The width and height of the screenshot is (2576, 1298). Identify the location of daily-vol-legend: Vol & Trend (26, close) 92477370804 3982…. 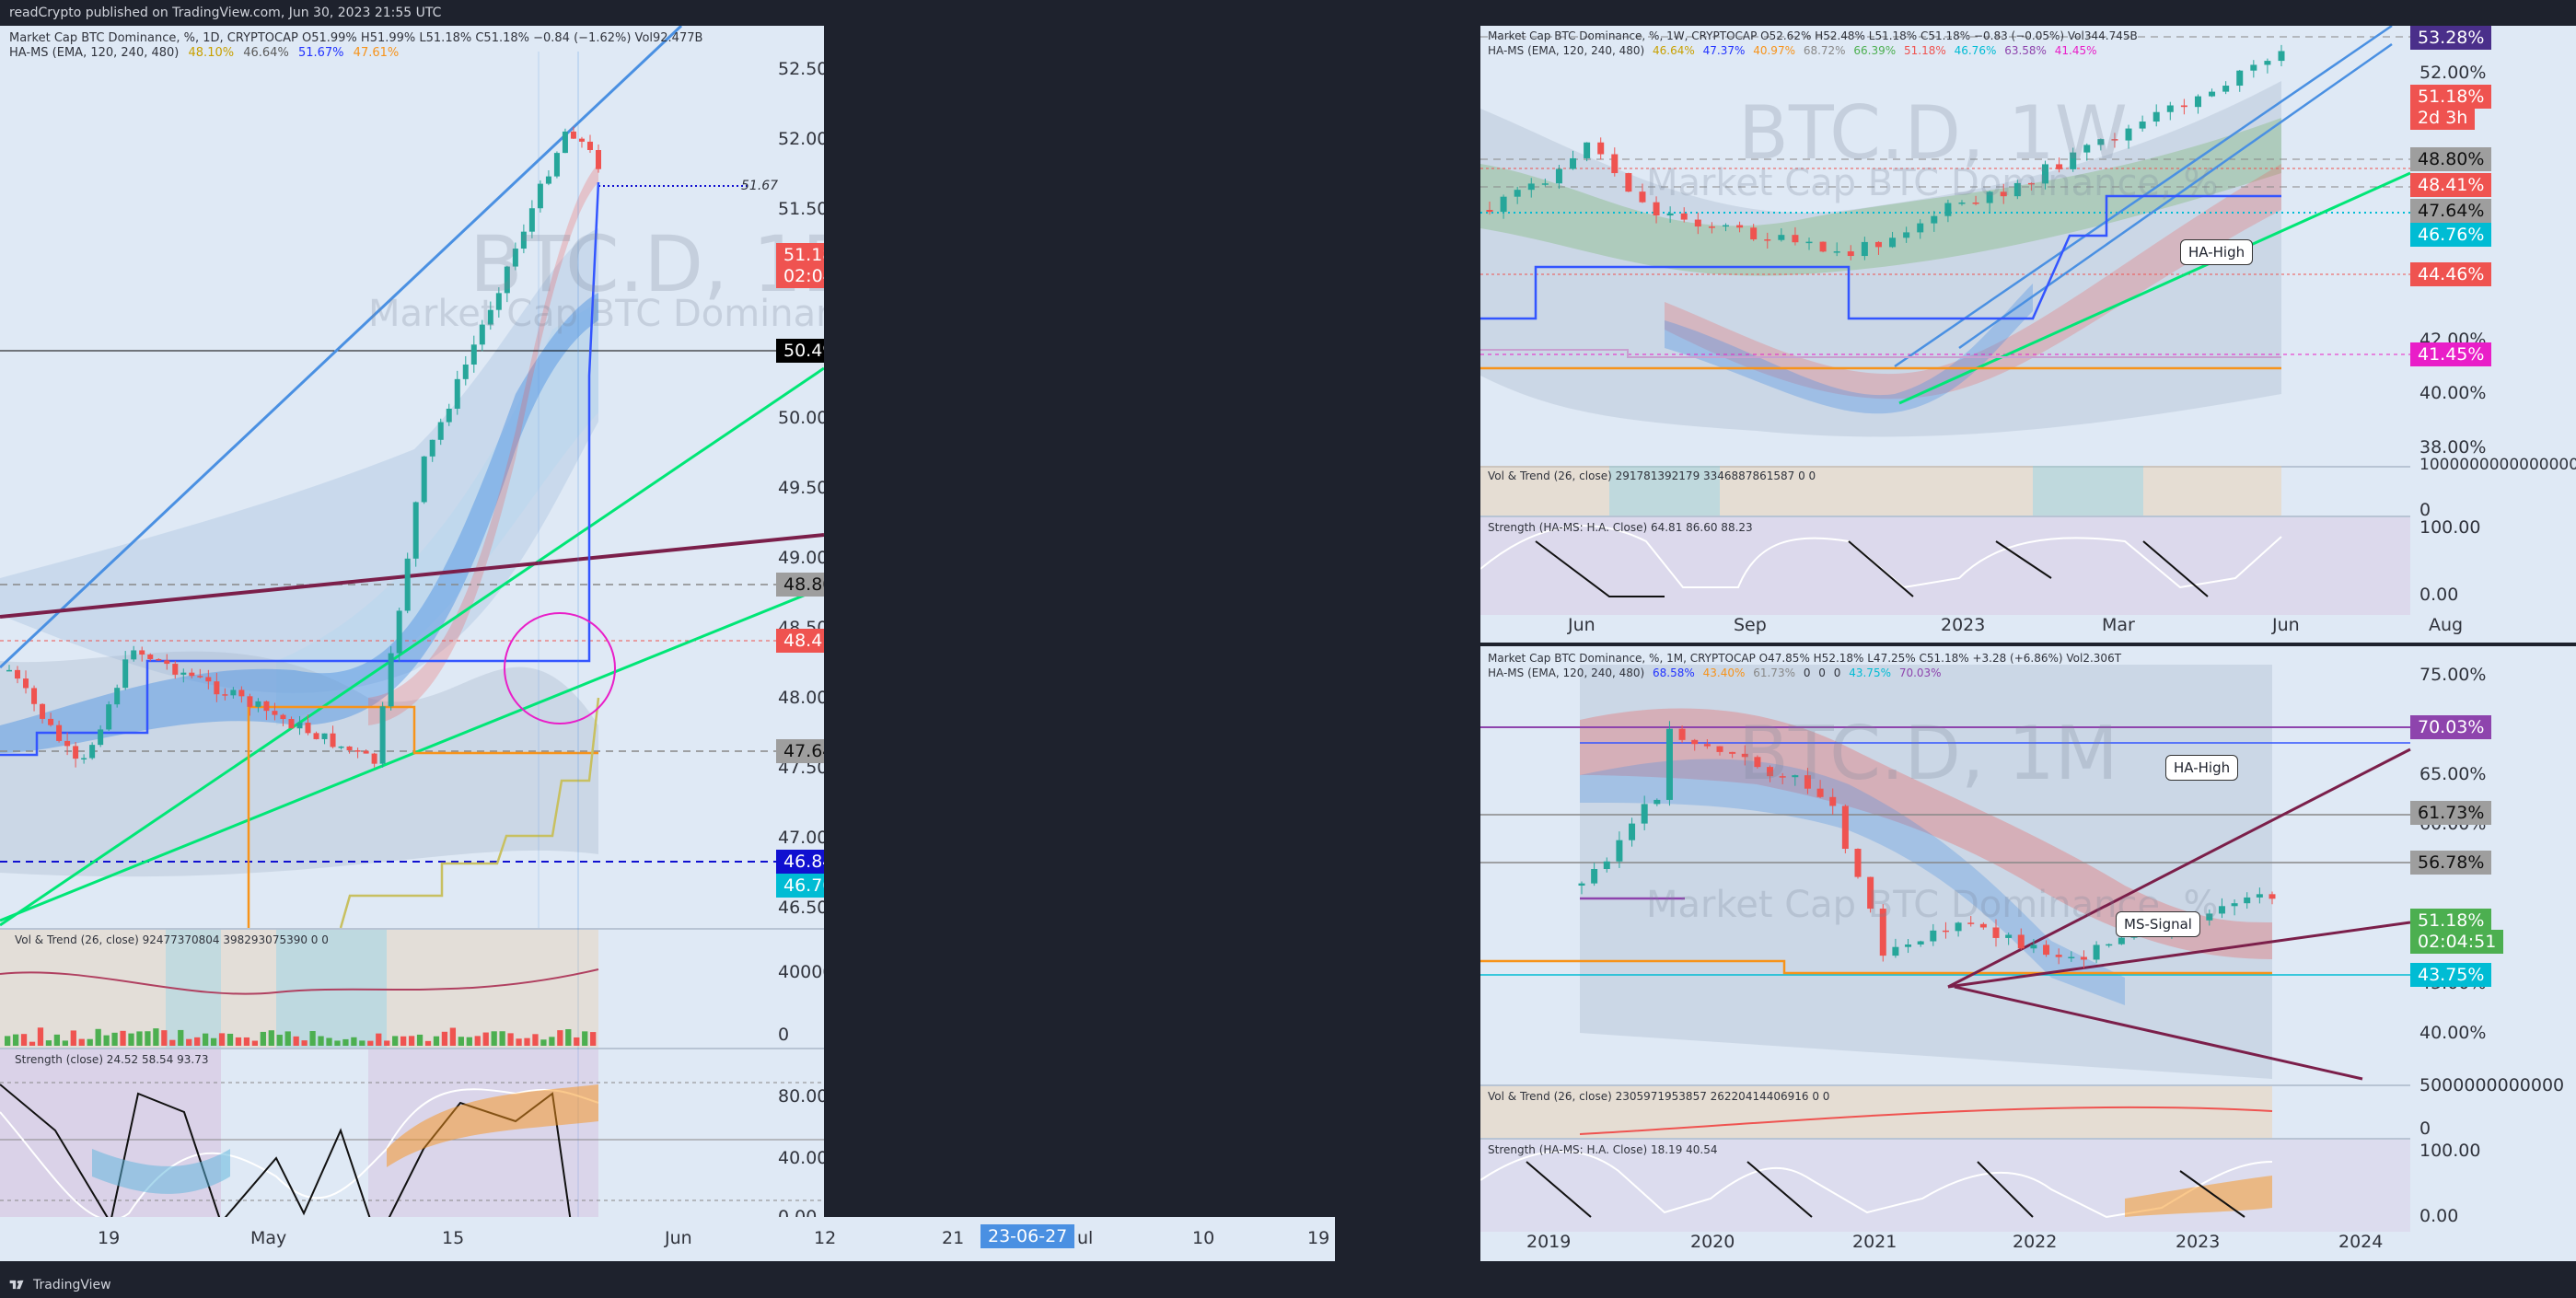
(172, 939).